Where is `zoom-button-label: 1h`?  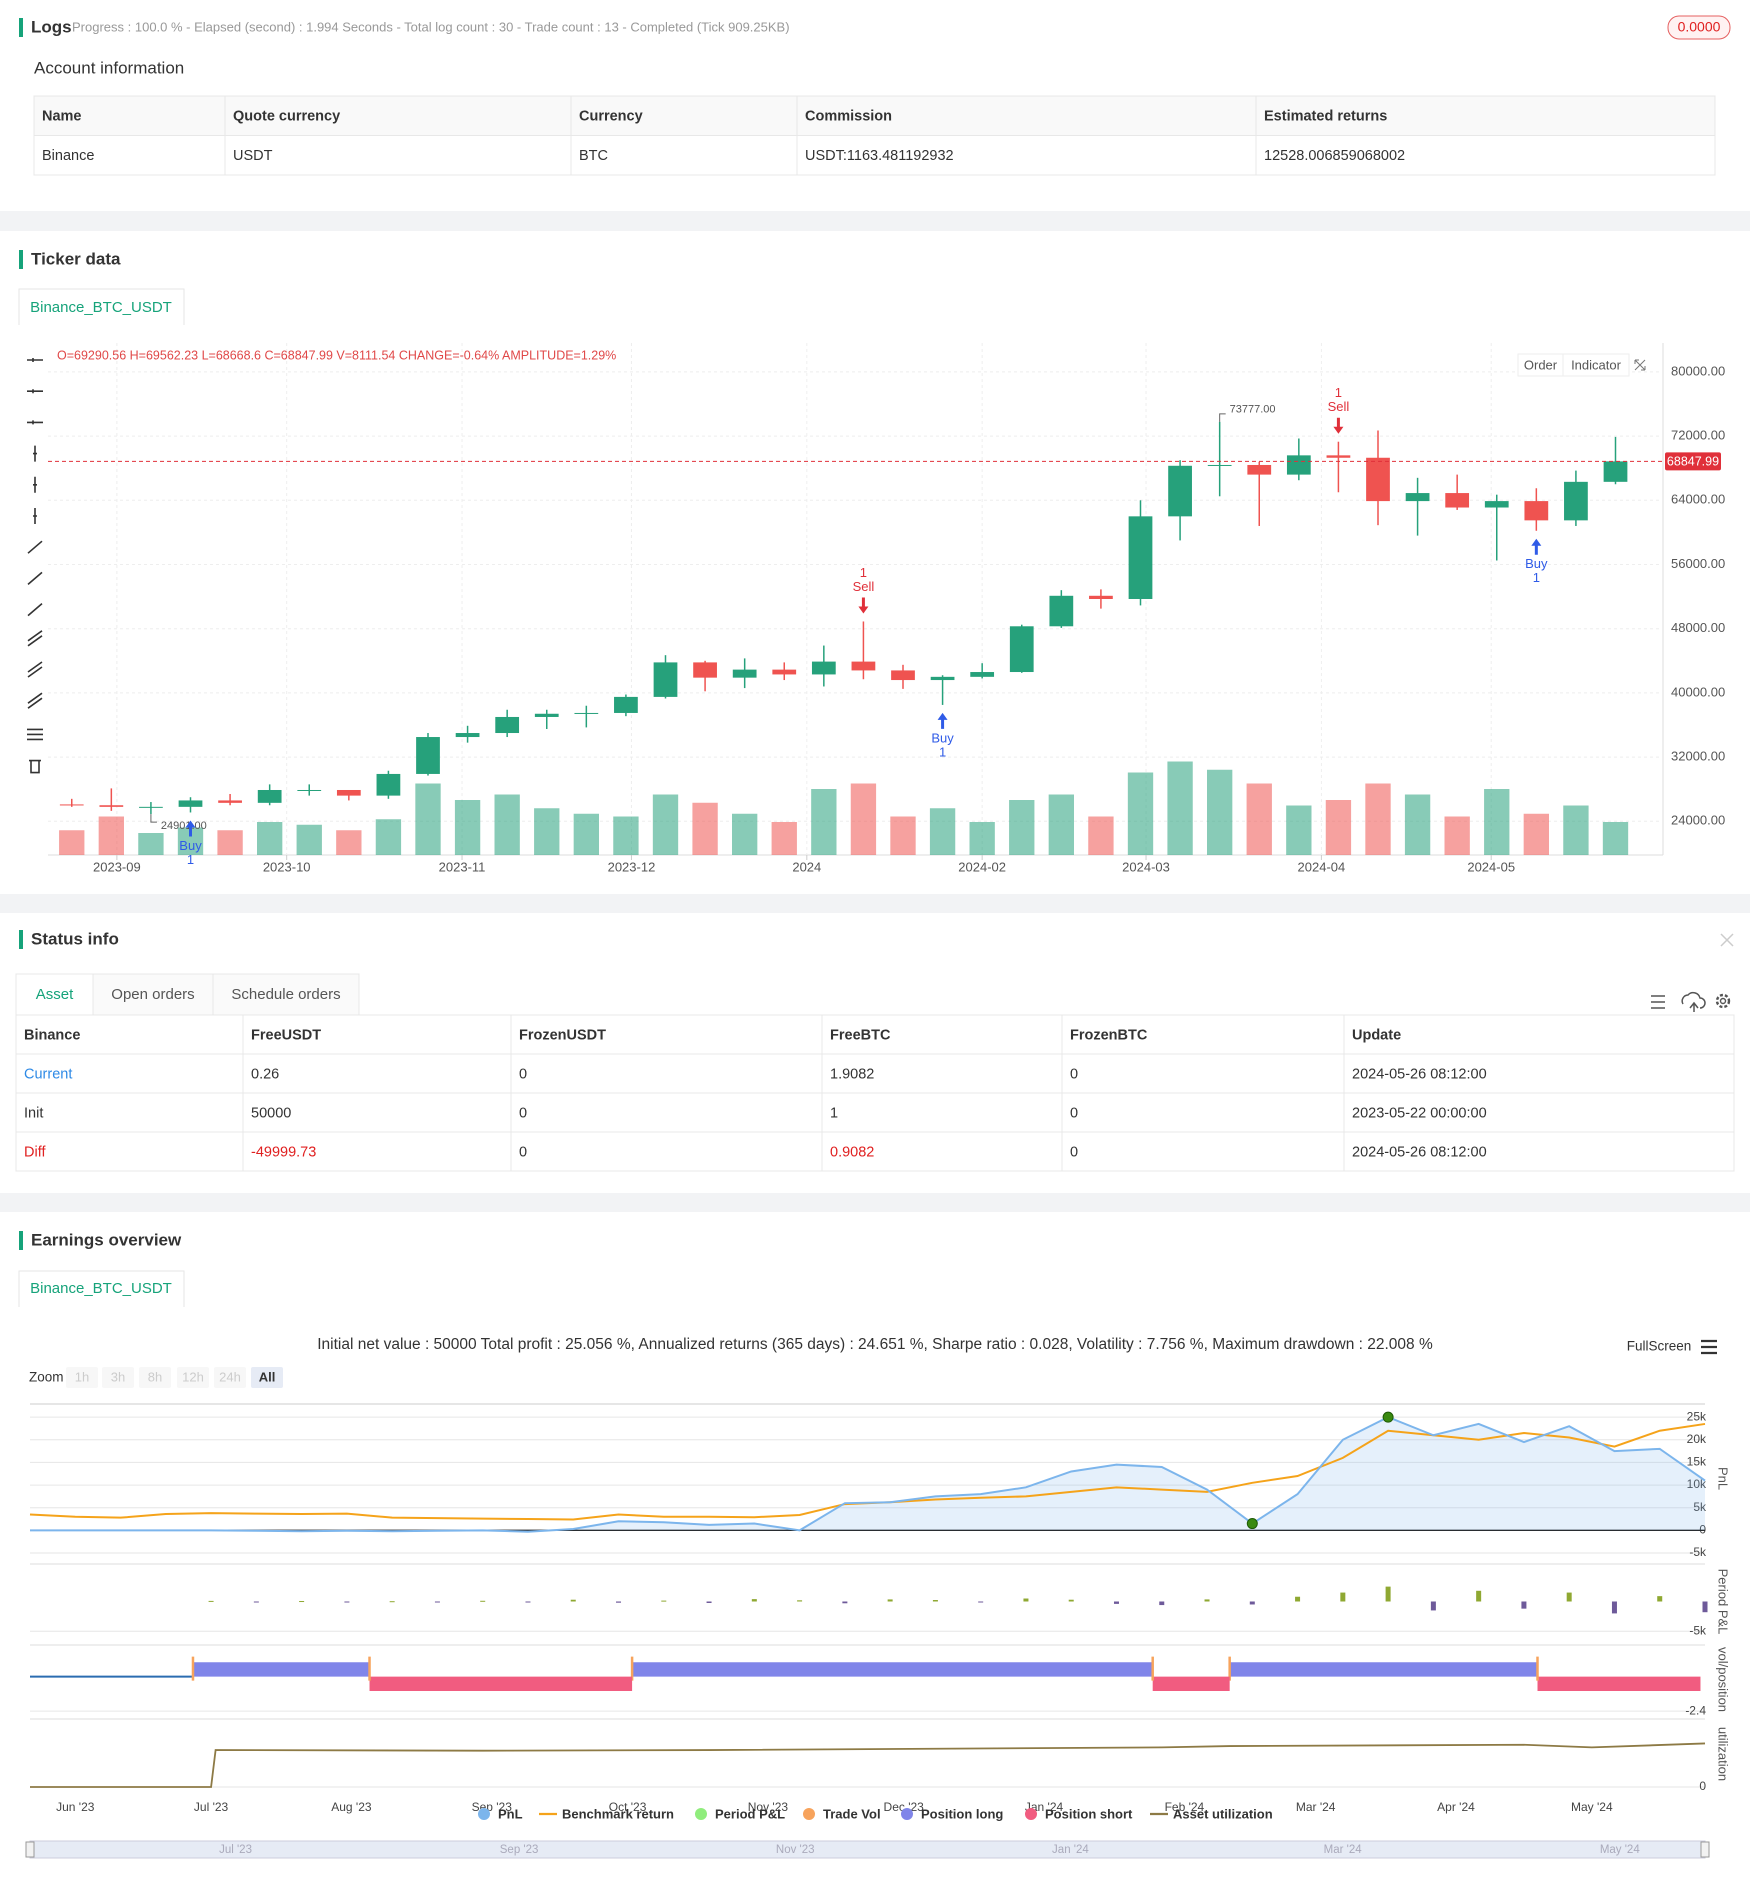
zoom-button-label: 1h is located at coordinates (82, 1376).